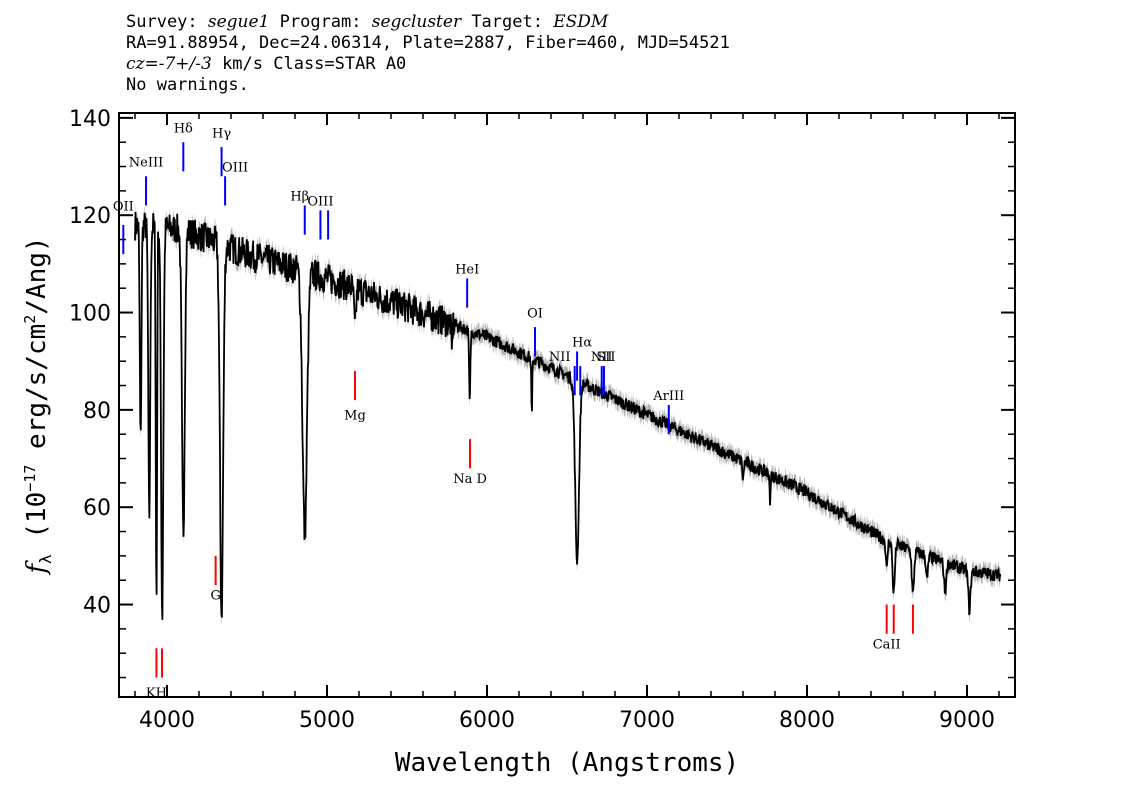 The width and height of the screenshot is (1134, 810). I want to click on absorption-label-2: G, so click(215, 596).